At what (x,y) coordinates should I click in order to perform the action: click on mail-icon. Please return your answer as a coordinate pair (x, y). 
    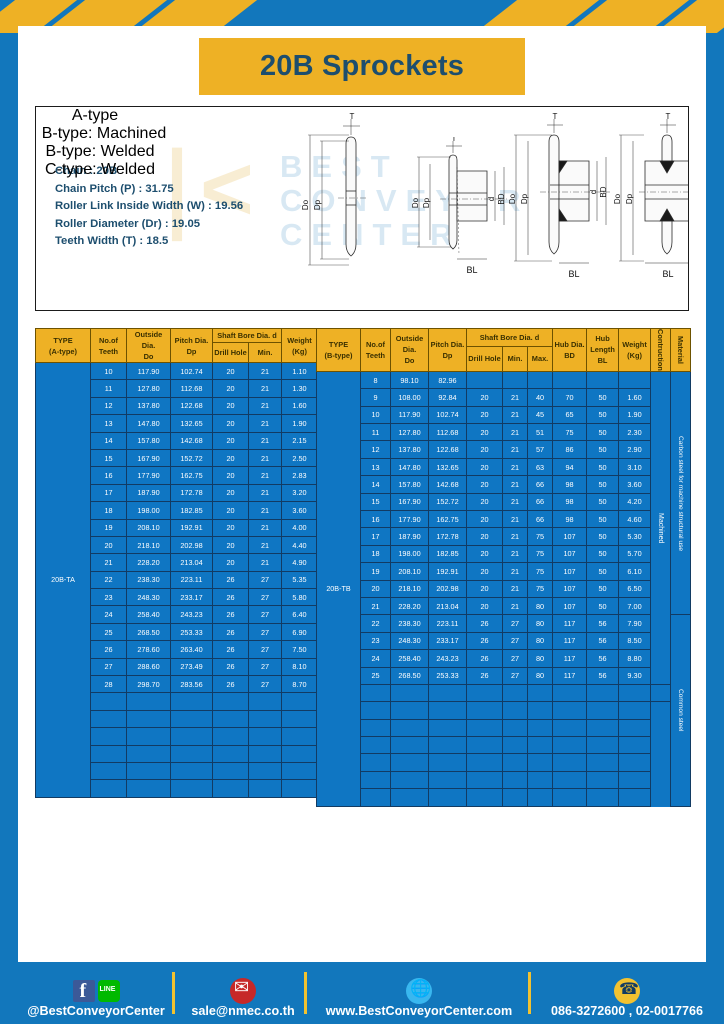
    Looking at the image, I should click on (243, 990).